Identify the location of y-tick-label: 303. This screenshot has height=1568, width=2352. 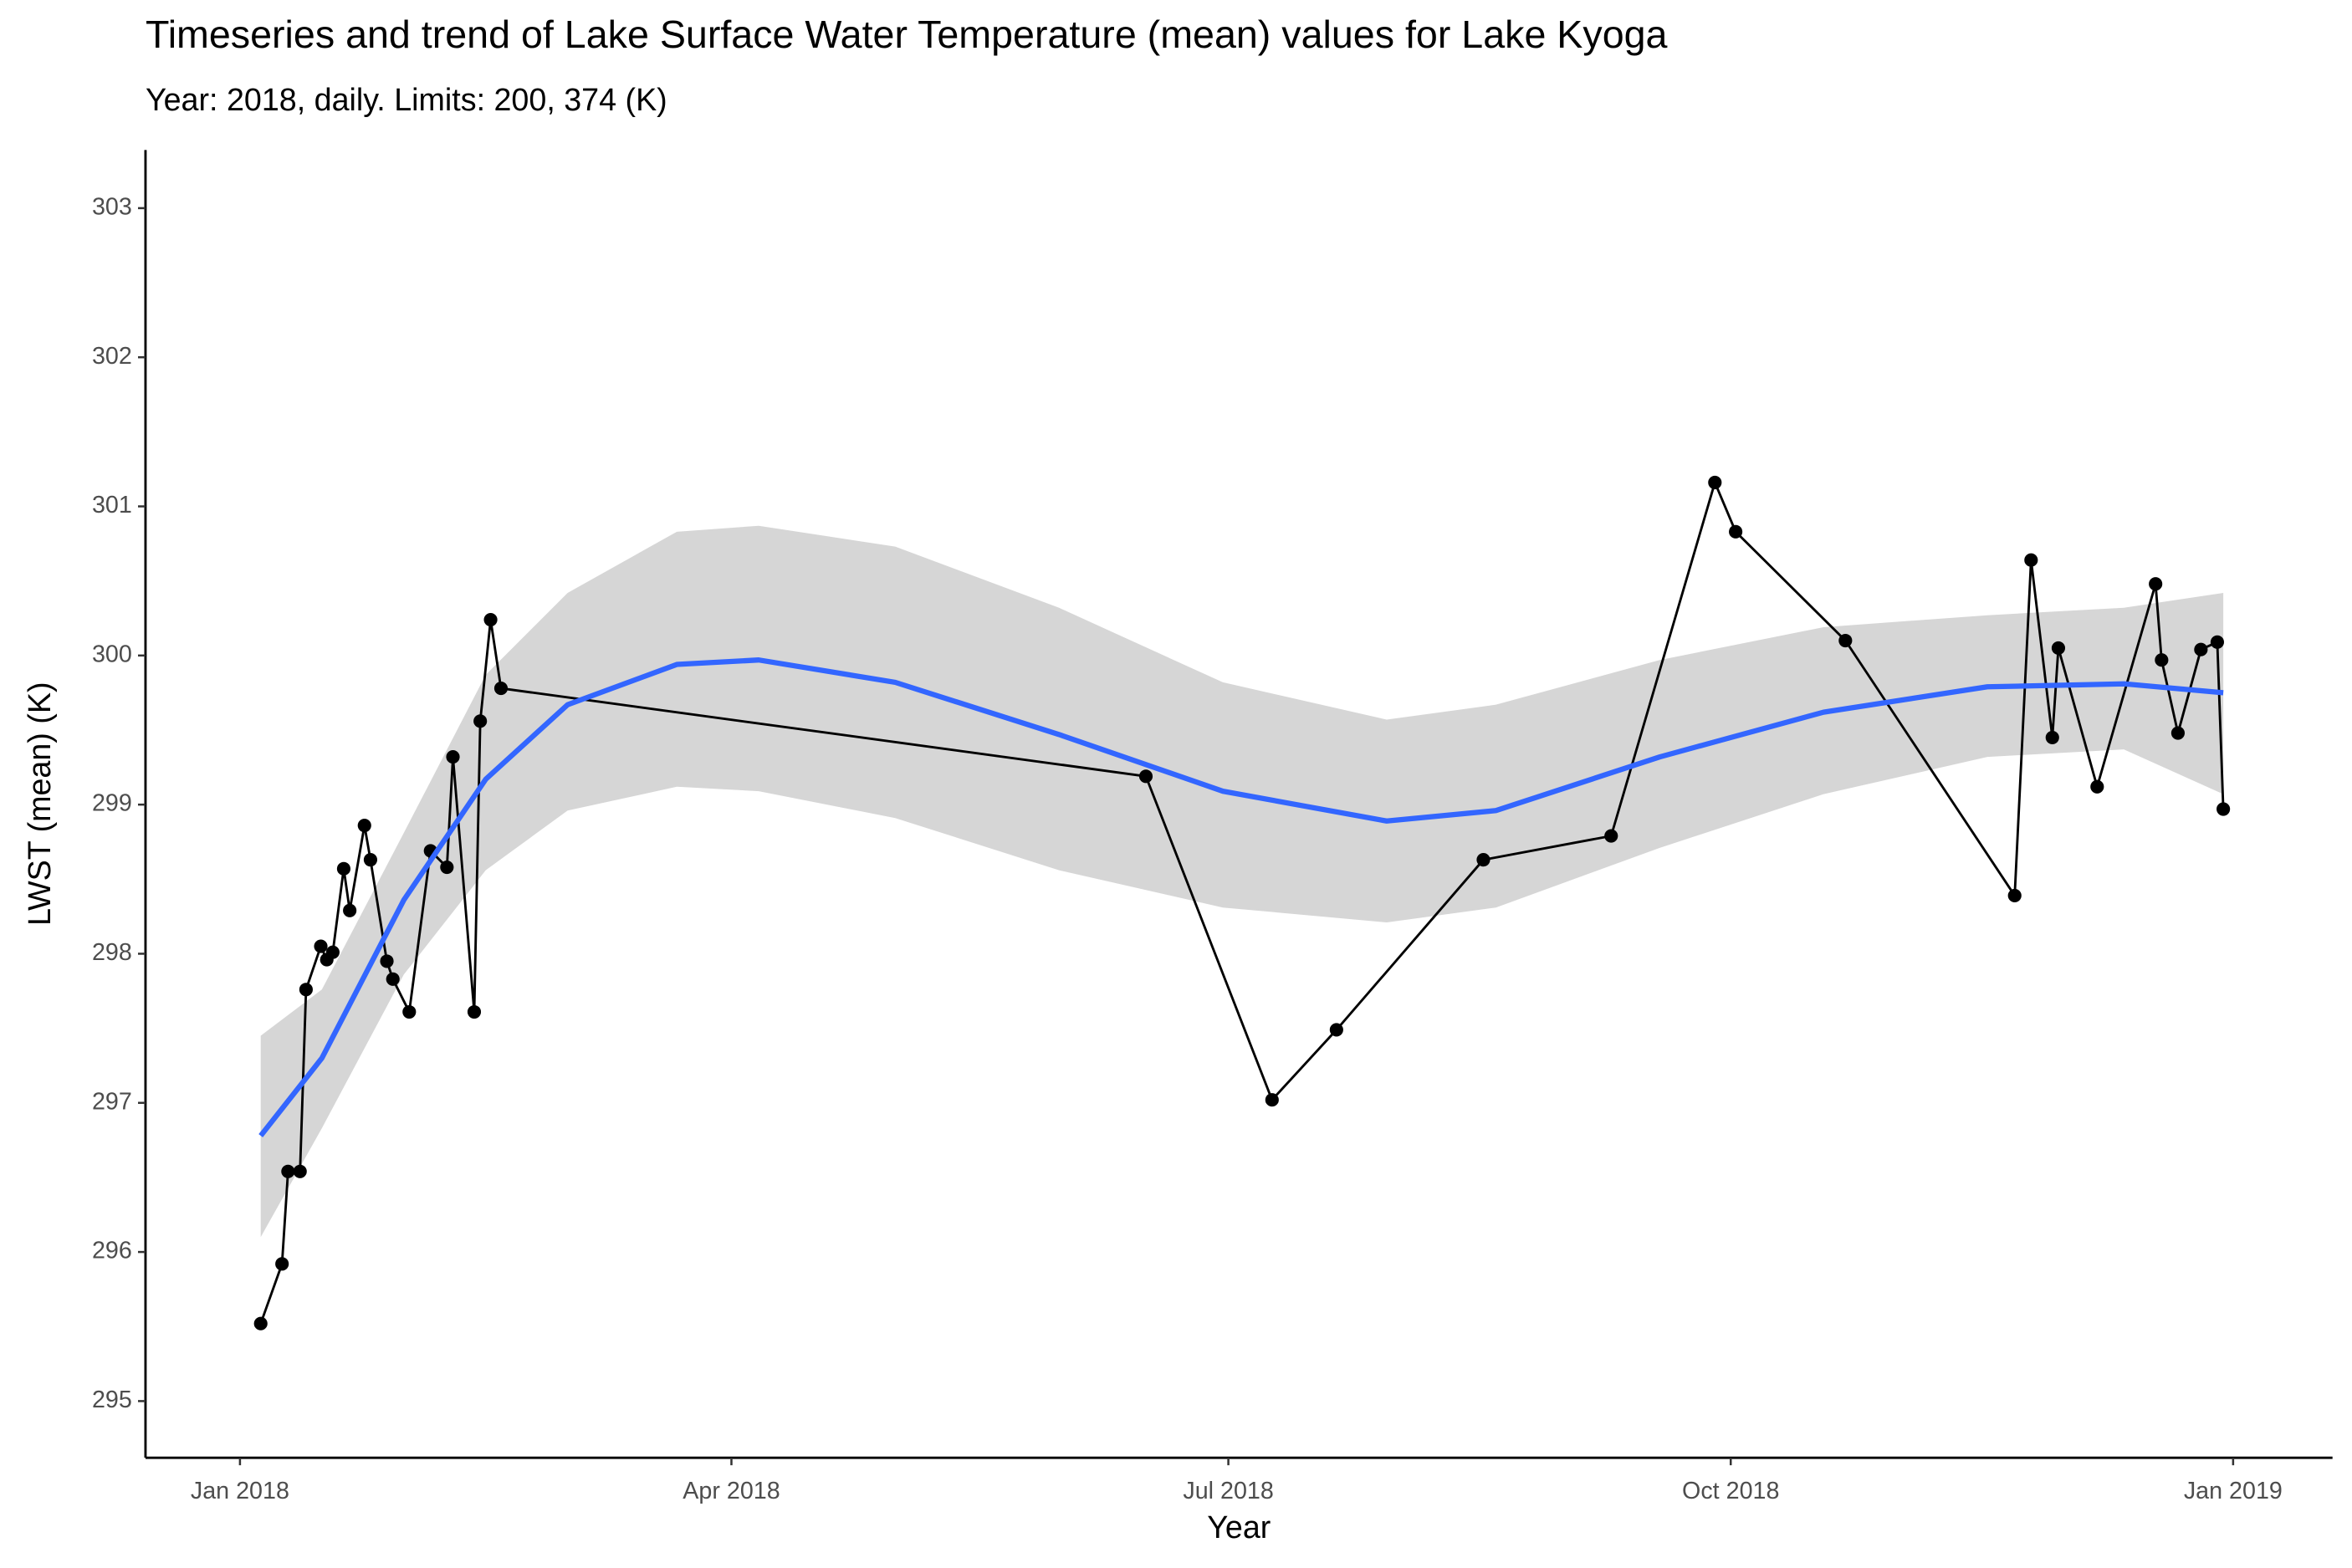
(112, 206).